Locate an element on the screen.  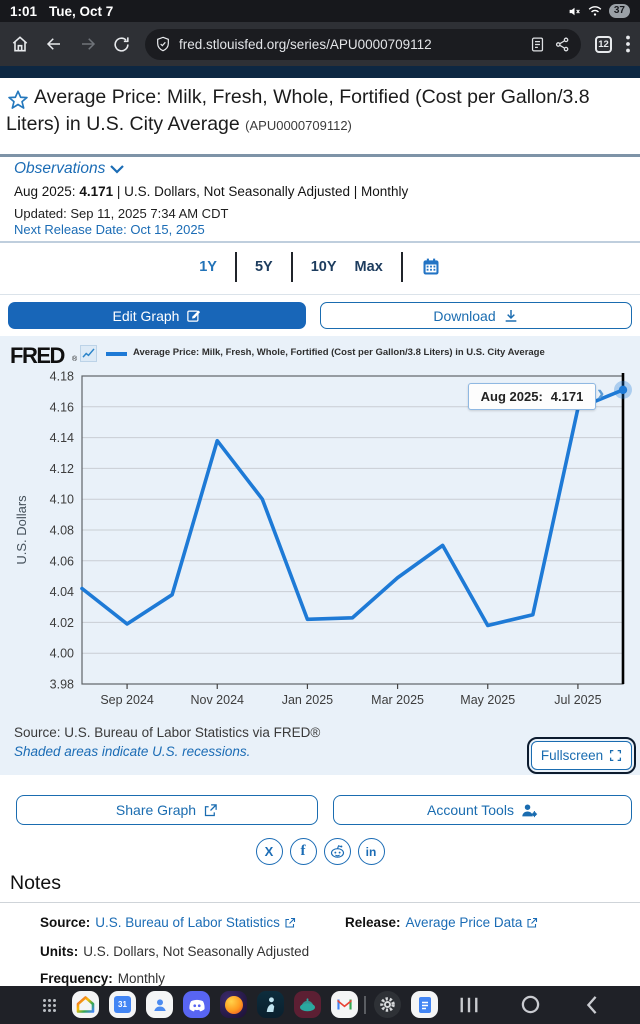
units-label: Units: is located at coordinates (59, 951).